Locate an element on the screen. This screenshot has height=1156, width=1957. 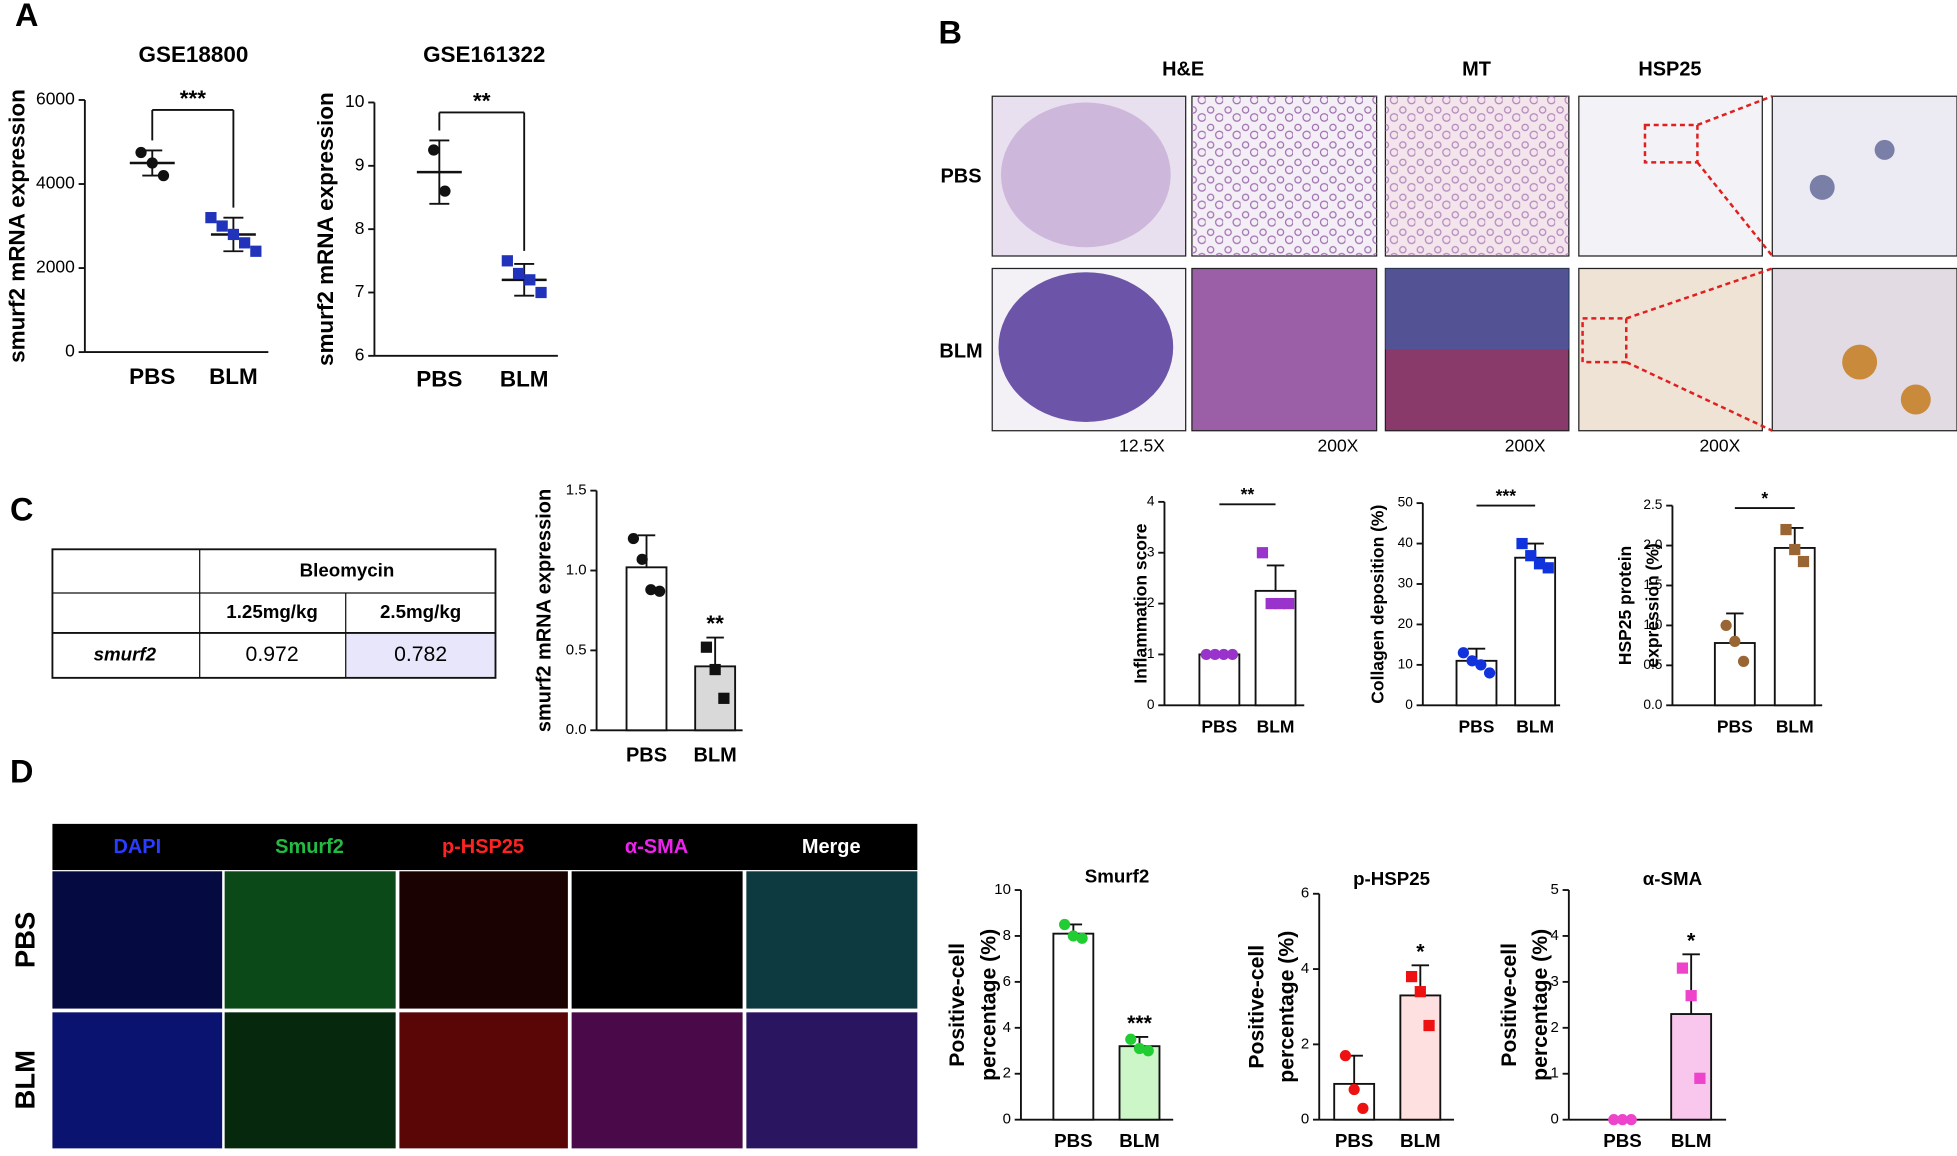
y-axis-label: expression (%) is located at coordinates (1652, 605).